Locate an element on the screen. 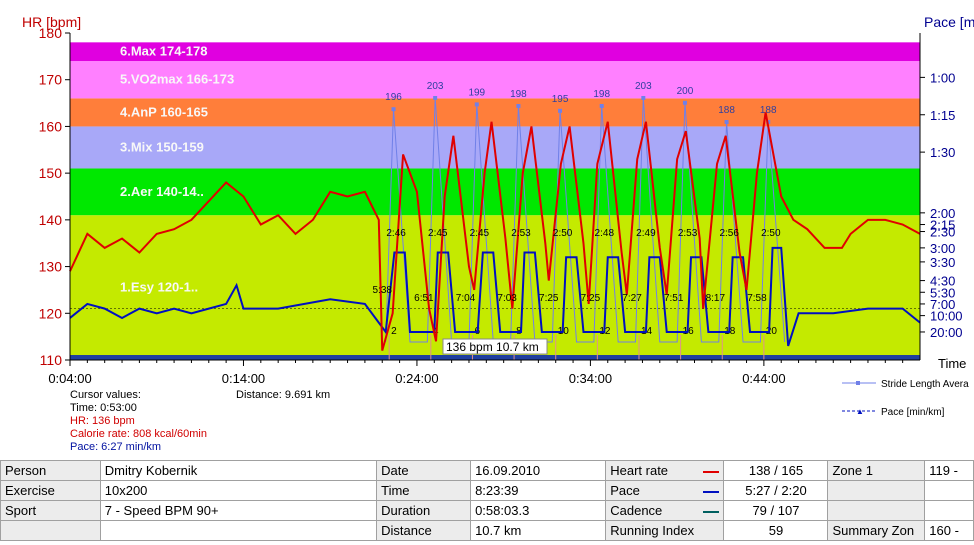 The width and height of the screenshot is (974, 545). hr-value: 138 / 165 is located at coordinates (776, 470).